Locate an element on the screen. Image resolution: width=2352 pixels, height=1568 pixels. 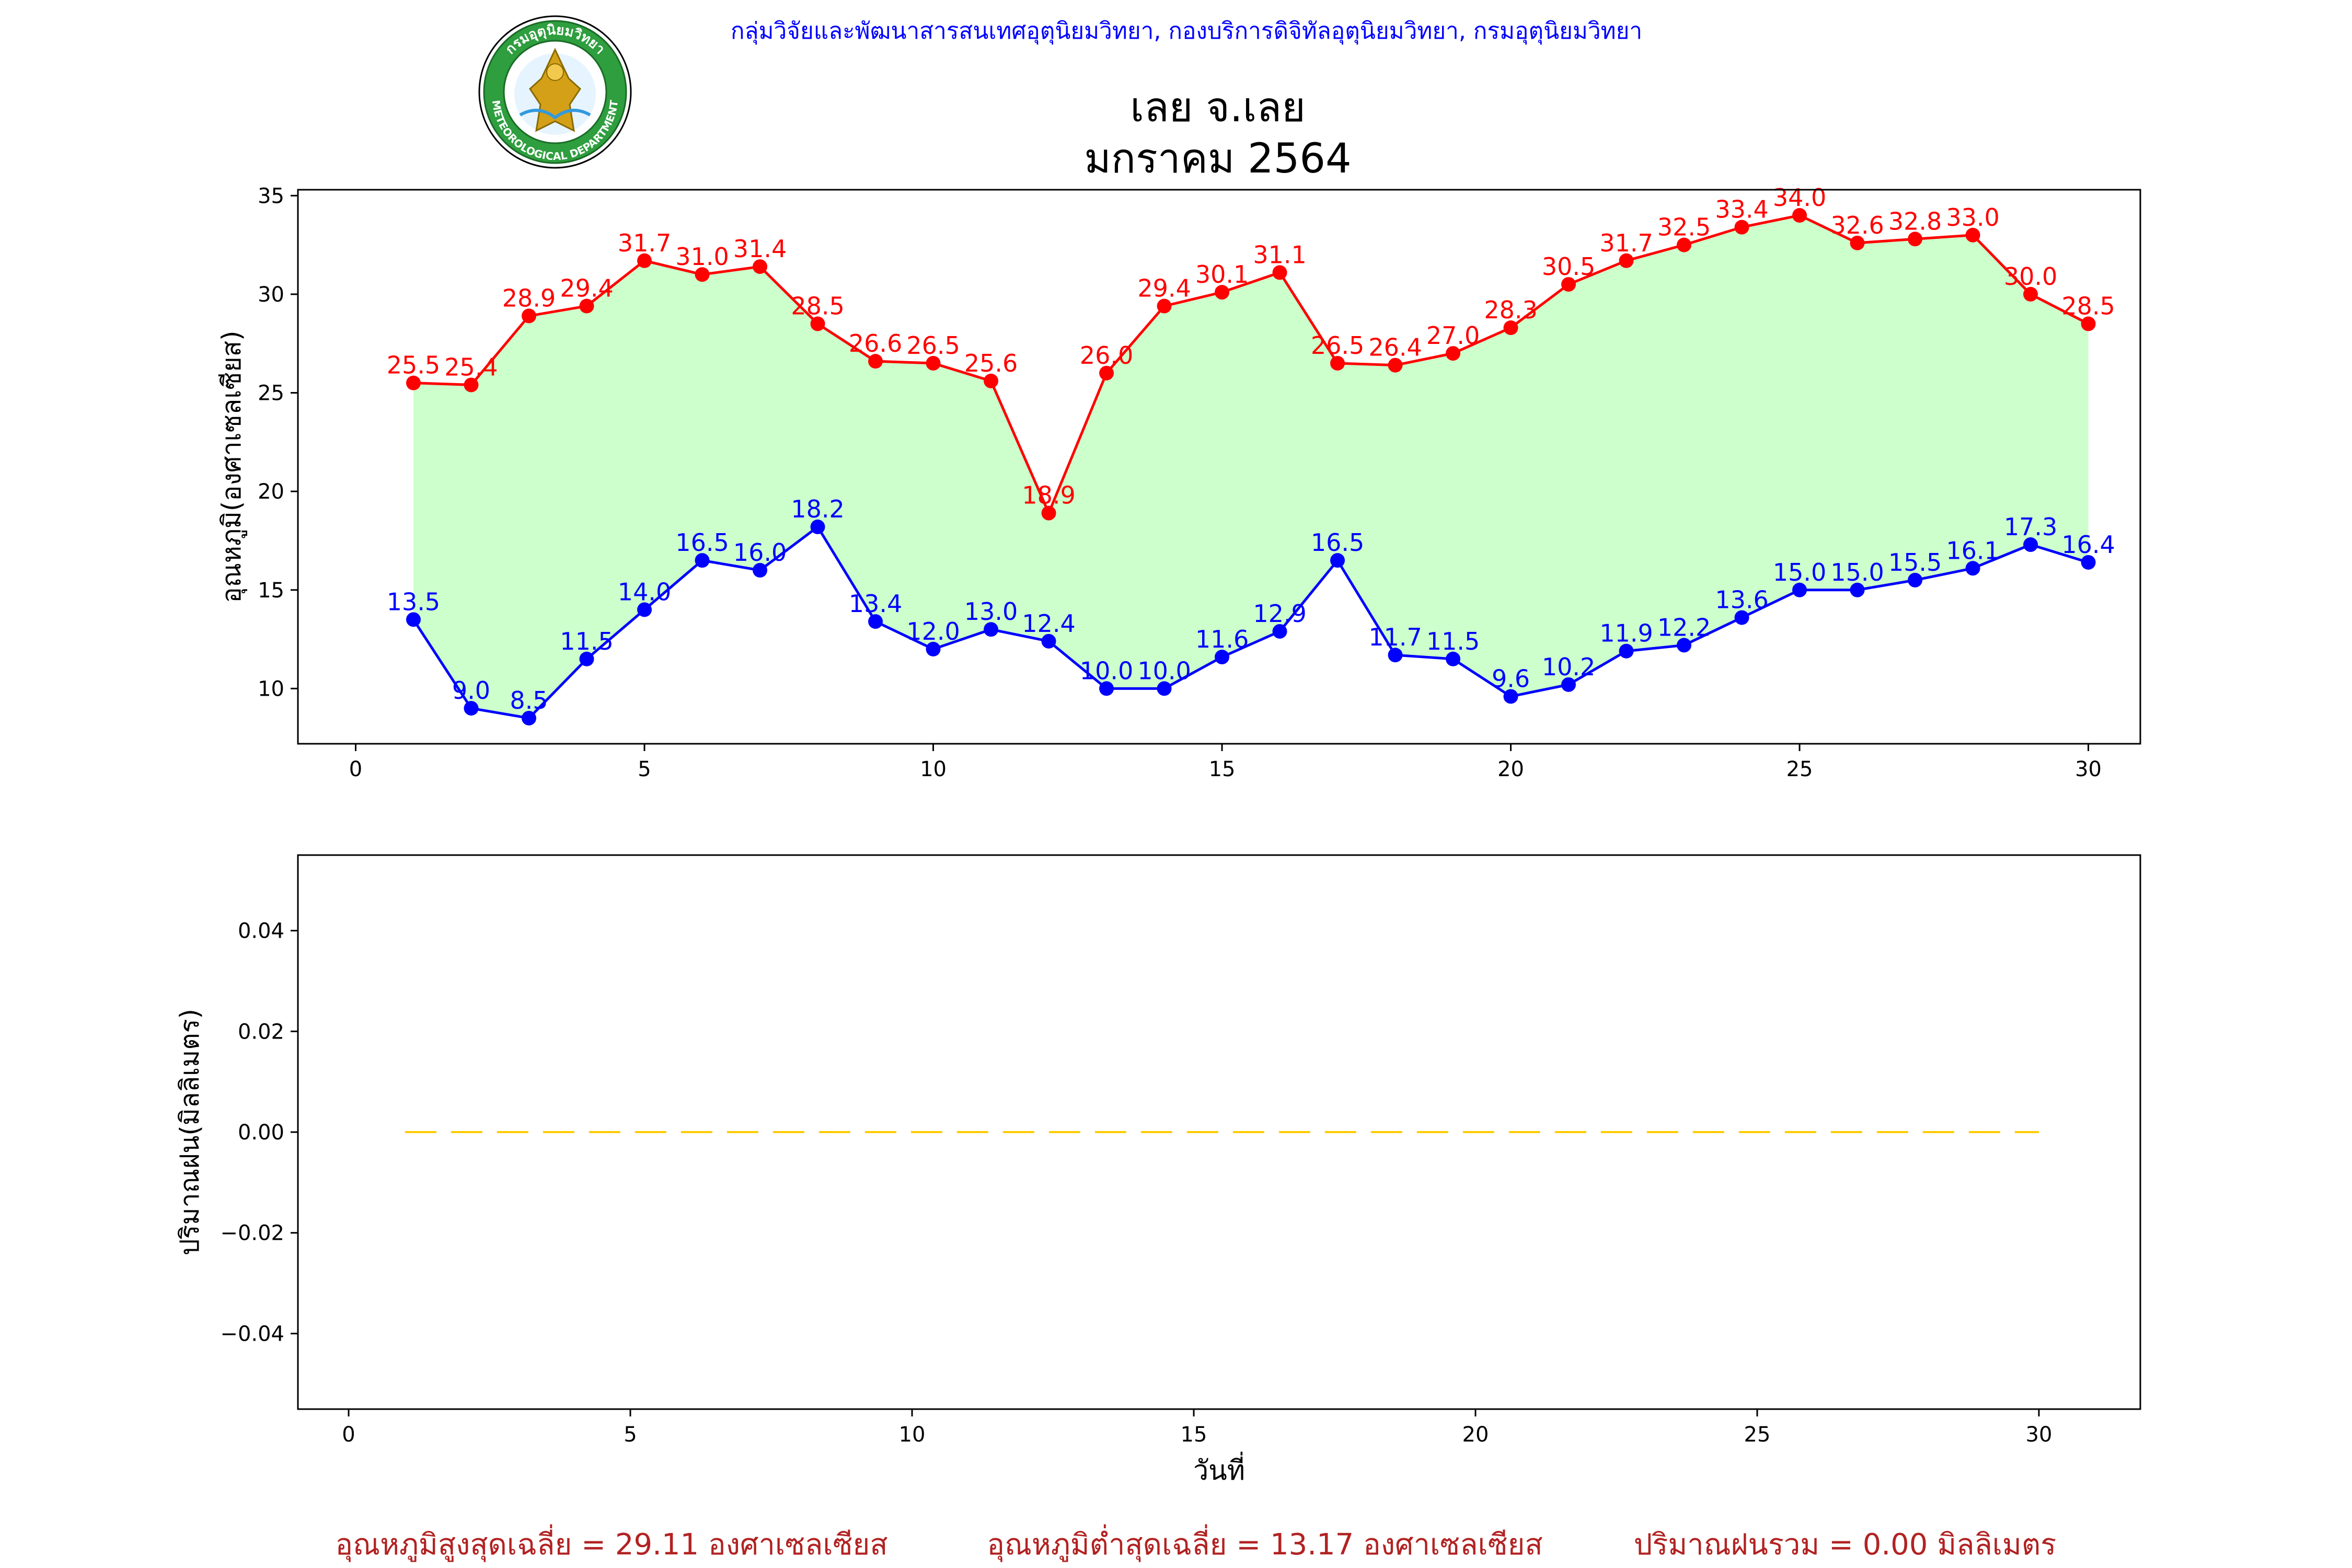
min-temp-label: 9.0 is located at coordinates (471, 690).